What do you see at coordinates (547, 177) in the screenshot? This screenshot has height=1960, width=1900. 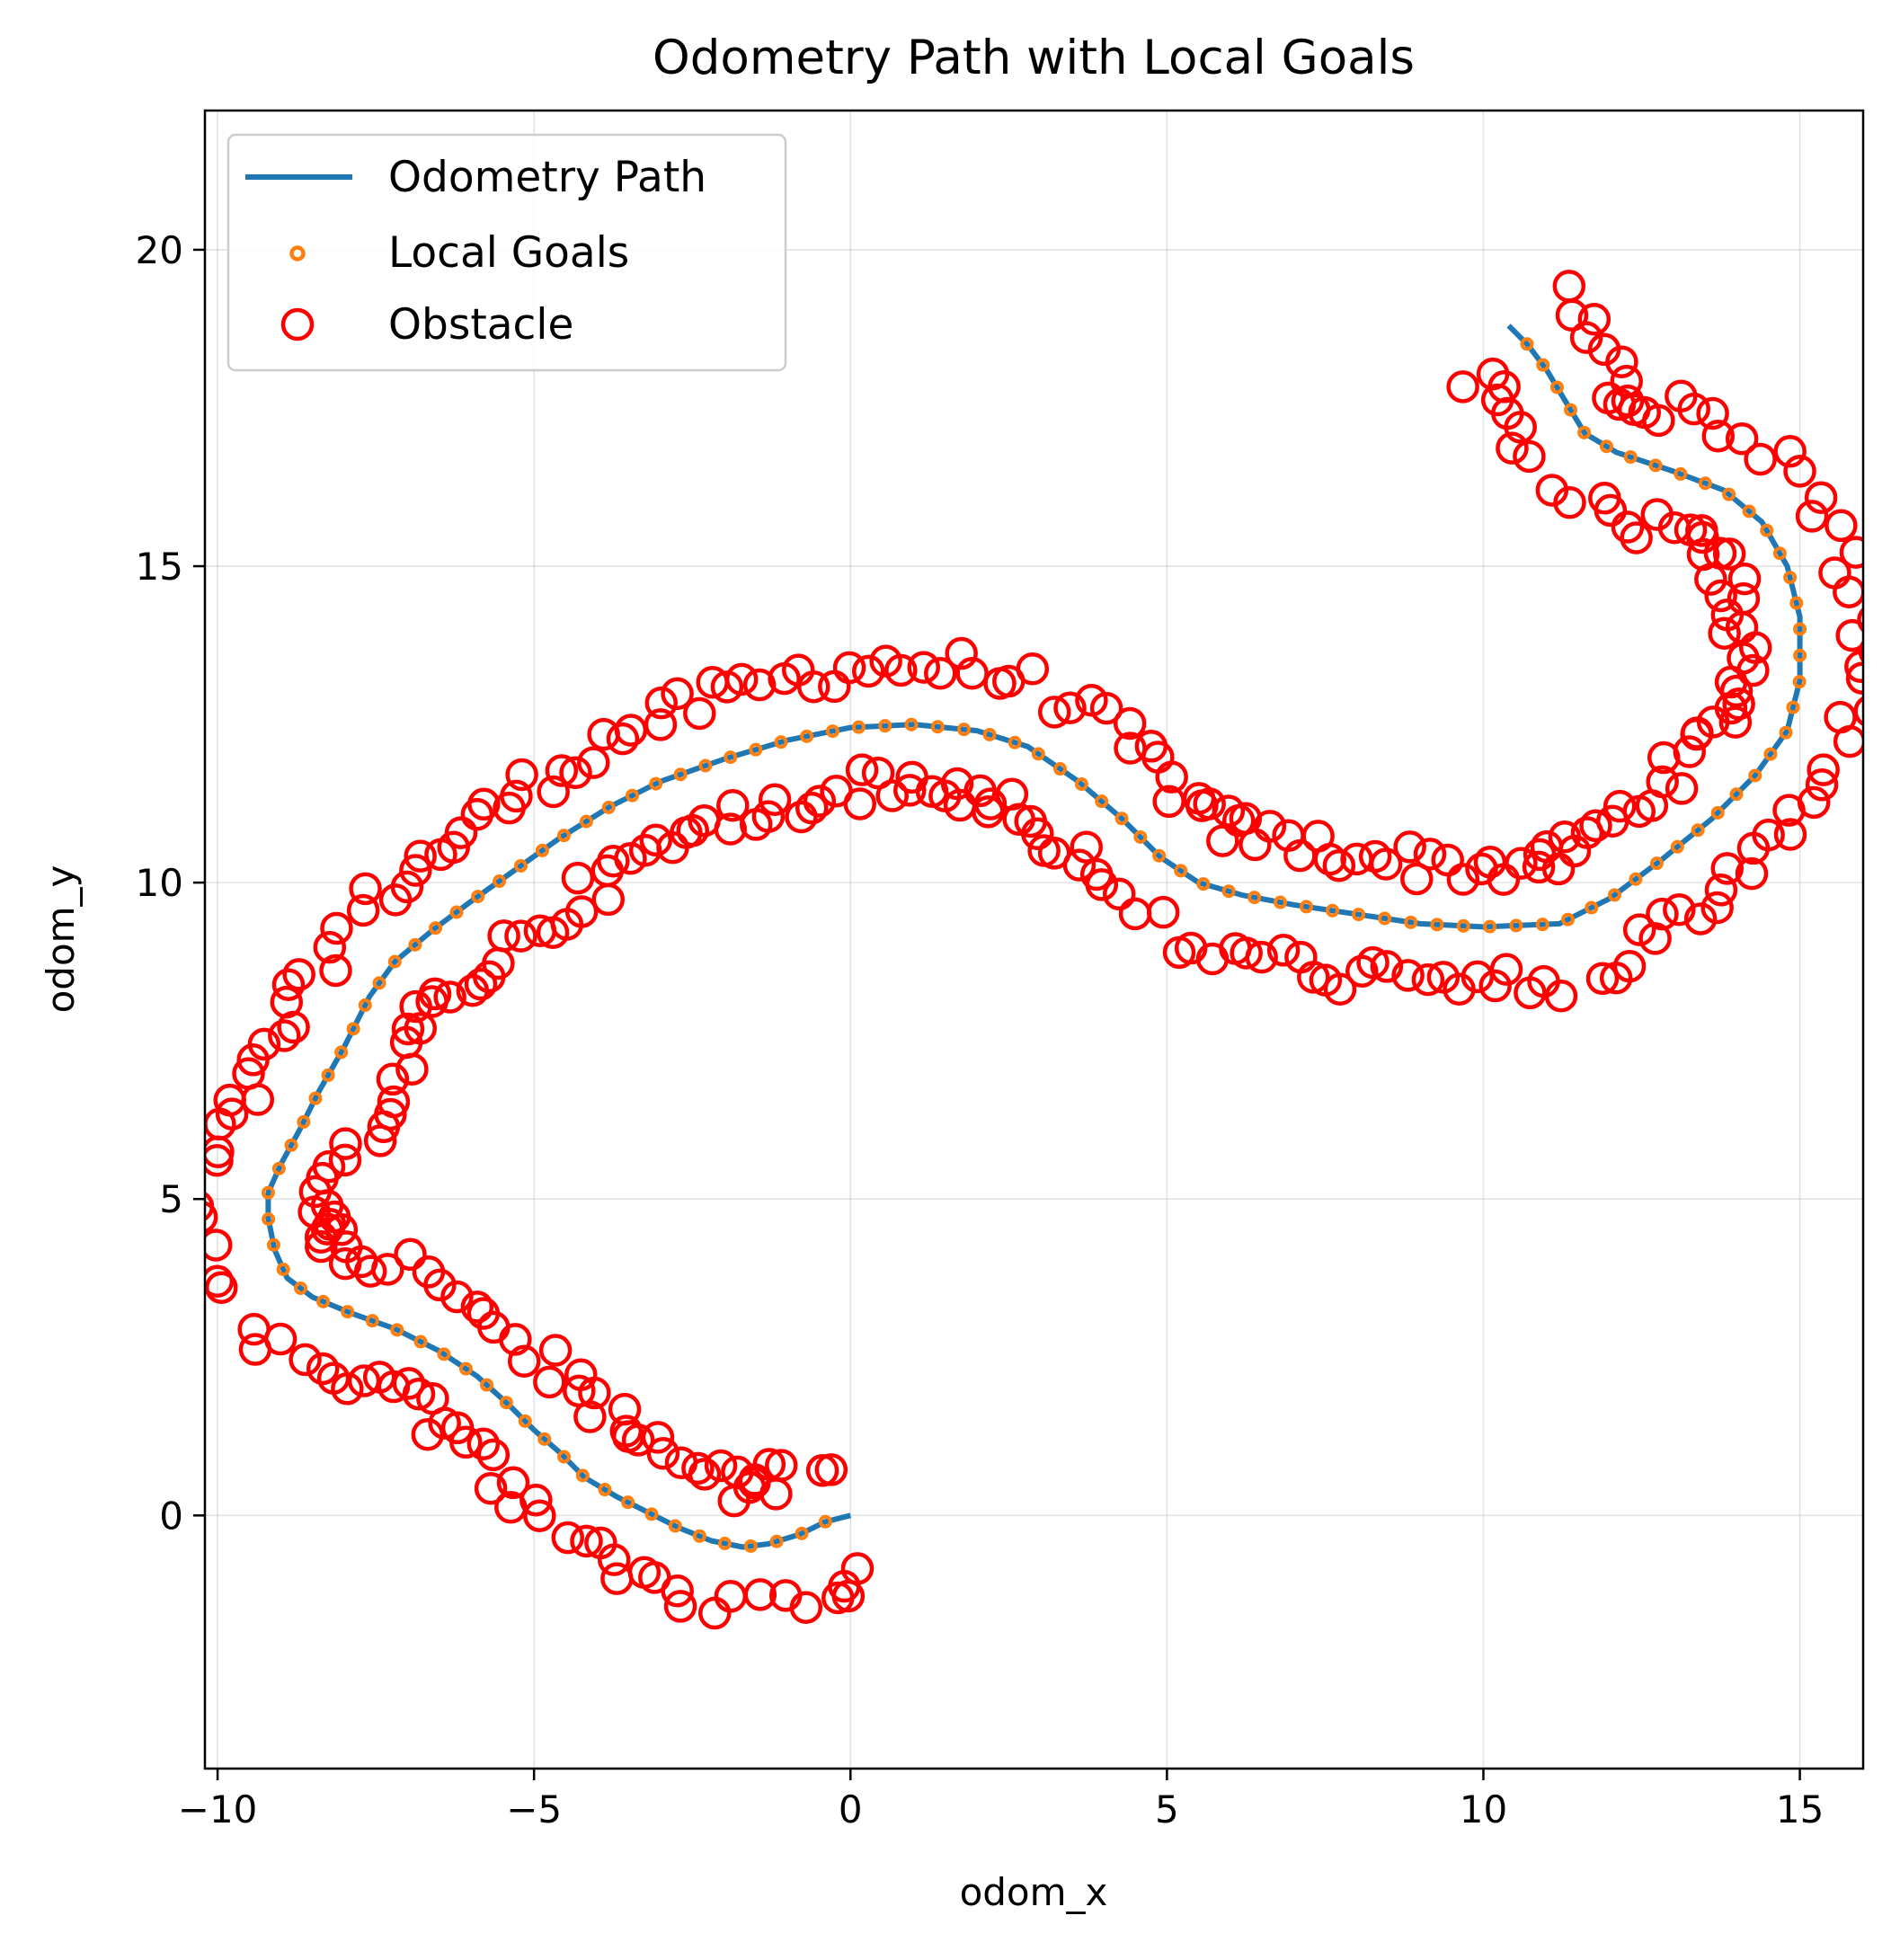 I see `legend-entry-odometry-path: Odometry Path` at bounding box center [547, 177].